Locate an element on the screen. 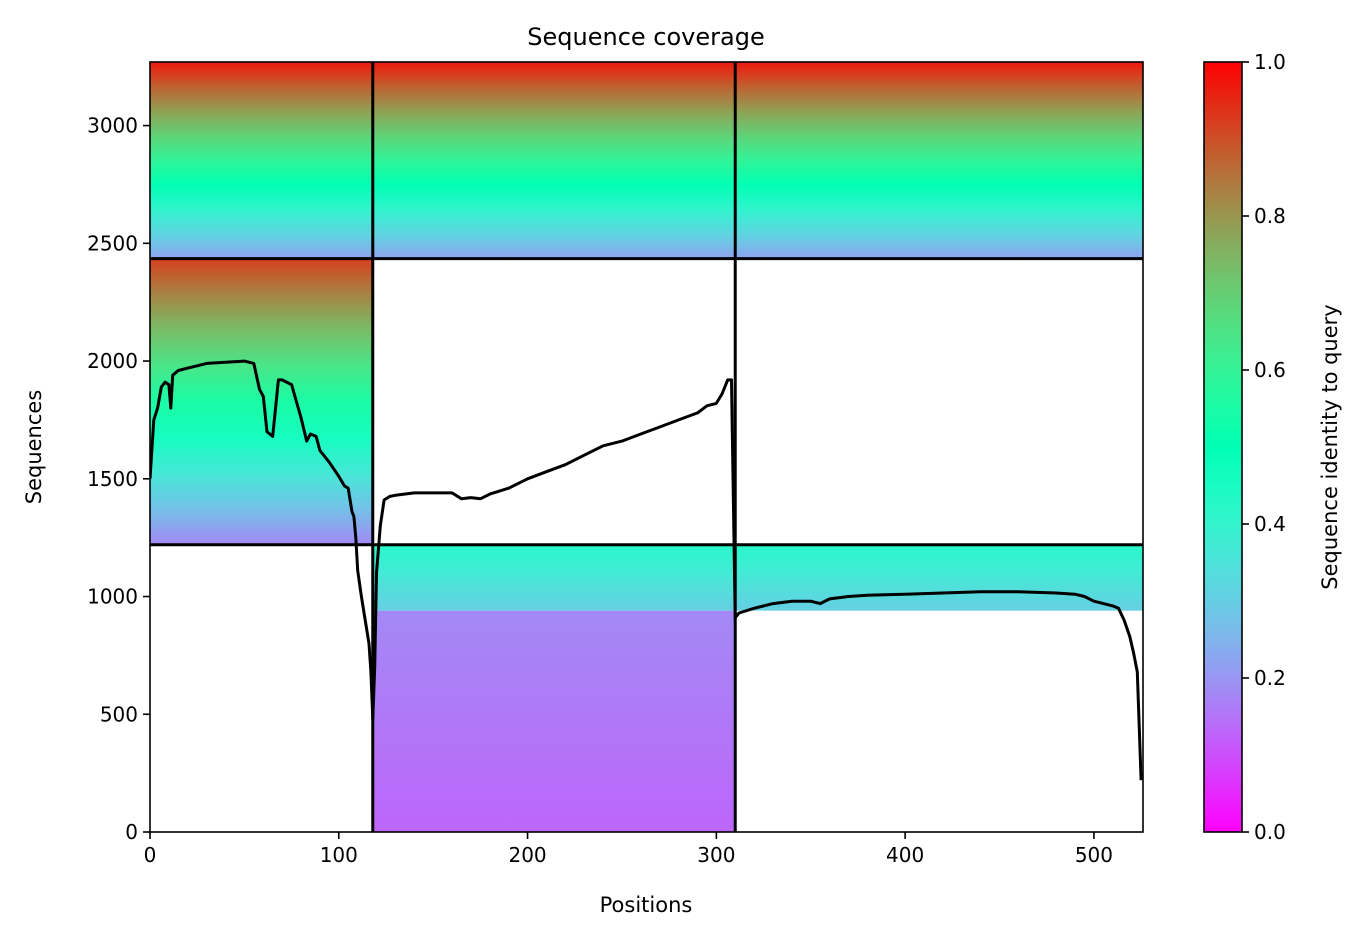 The height and width of the screenshot is (939, 1364). y-tick-label: 1500 is located at coordinates (112, 479).